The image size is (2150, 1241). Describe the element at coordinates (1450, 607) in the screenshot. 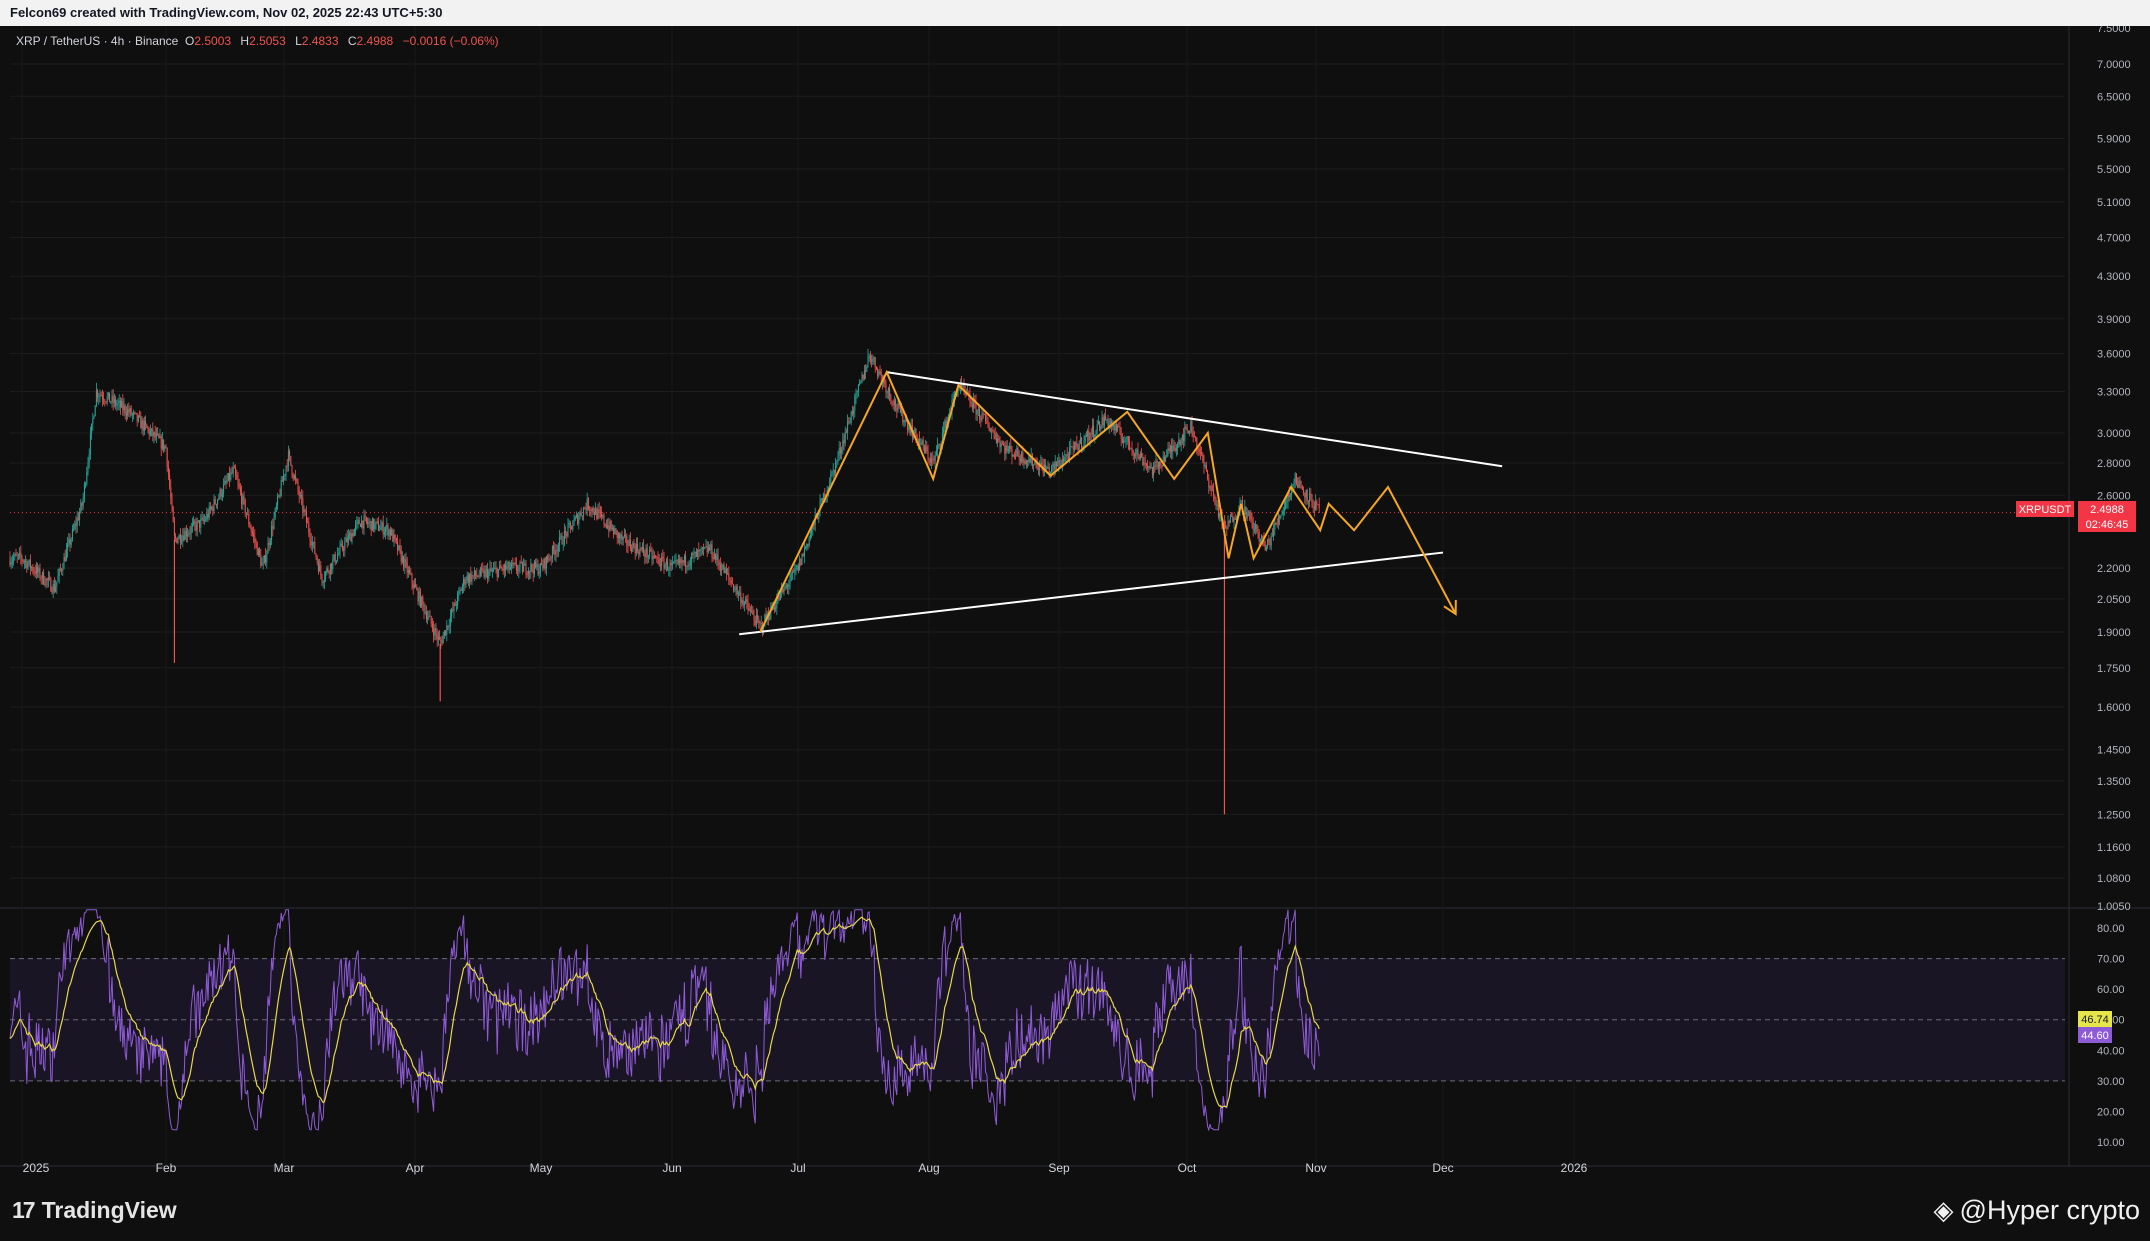

I see `wave-arrowhead-icon` at that location.